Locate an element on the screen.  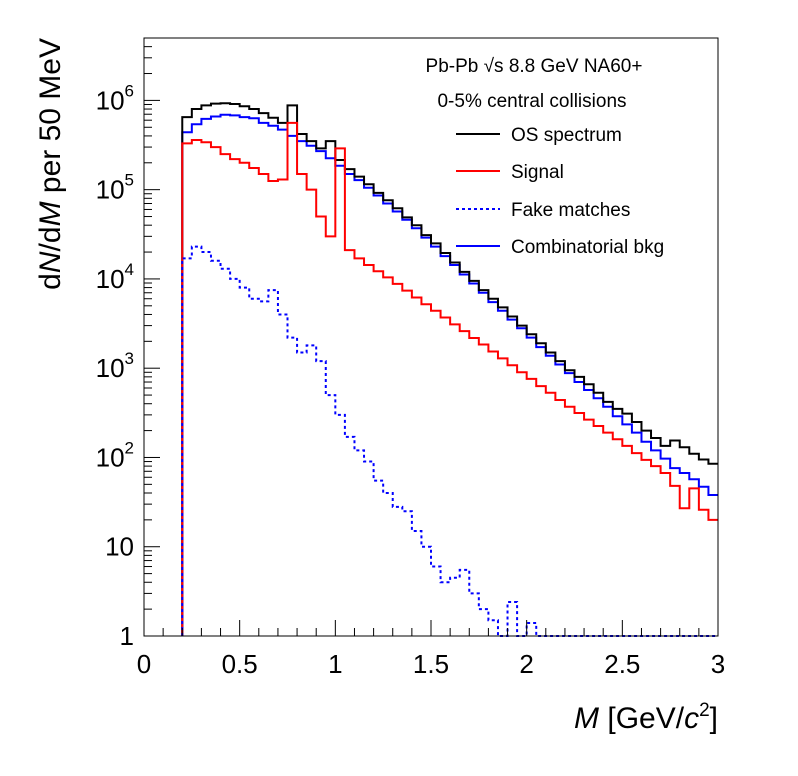
x-tick-label: 0 is located at coordinates (144, 664).